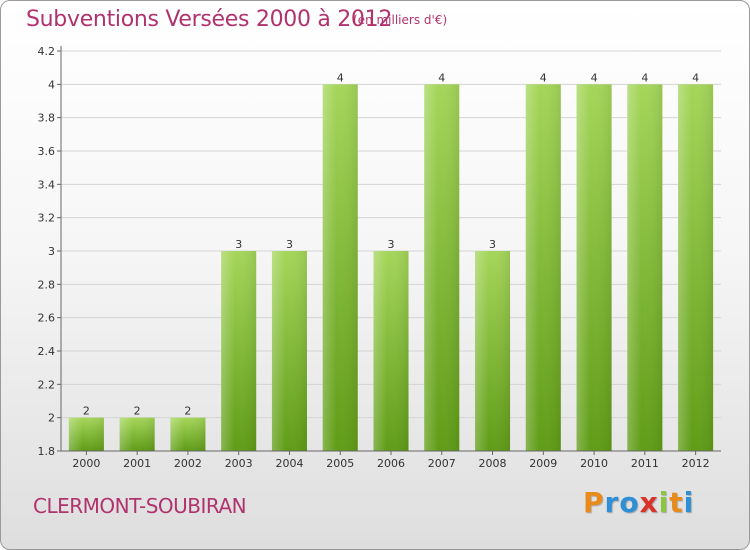 Image resolution: width=750 pixels, height=550 pixels. Describe the element at coordinates (594, 502) in the screenshot. I see `logo-letter: P` at that location.